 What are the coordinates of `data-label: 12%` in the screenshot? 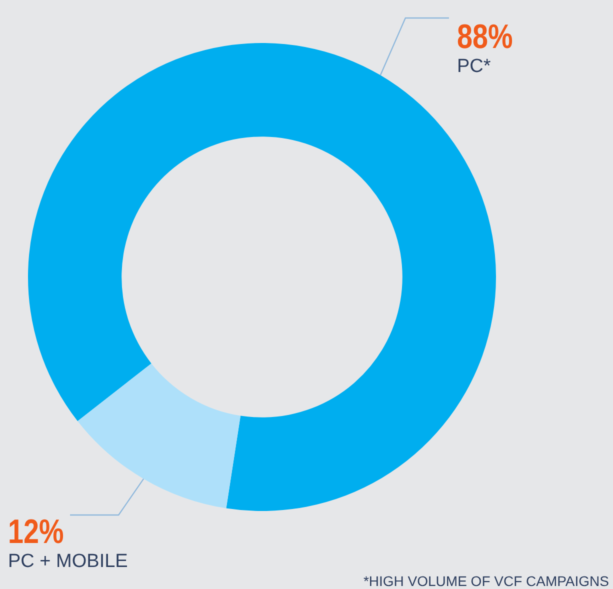 It's located at (36, 531).